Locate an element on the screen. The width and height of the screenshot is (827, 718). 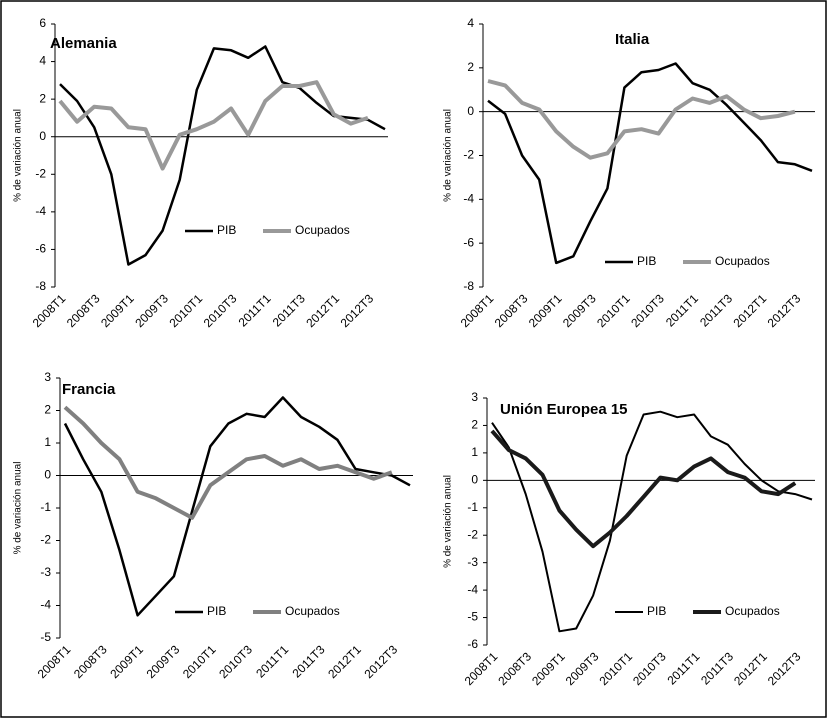
chart-title: Italia is located at coordinates (632, 39).